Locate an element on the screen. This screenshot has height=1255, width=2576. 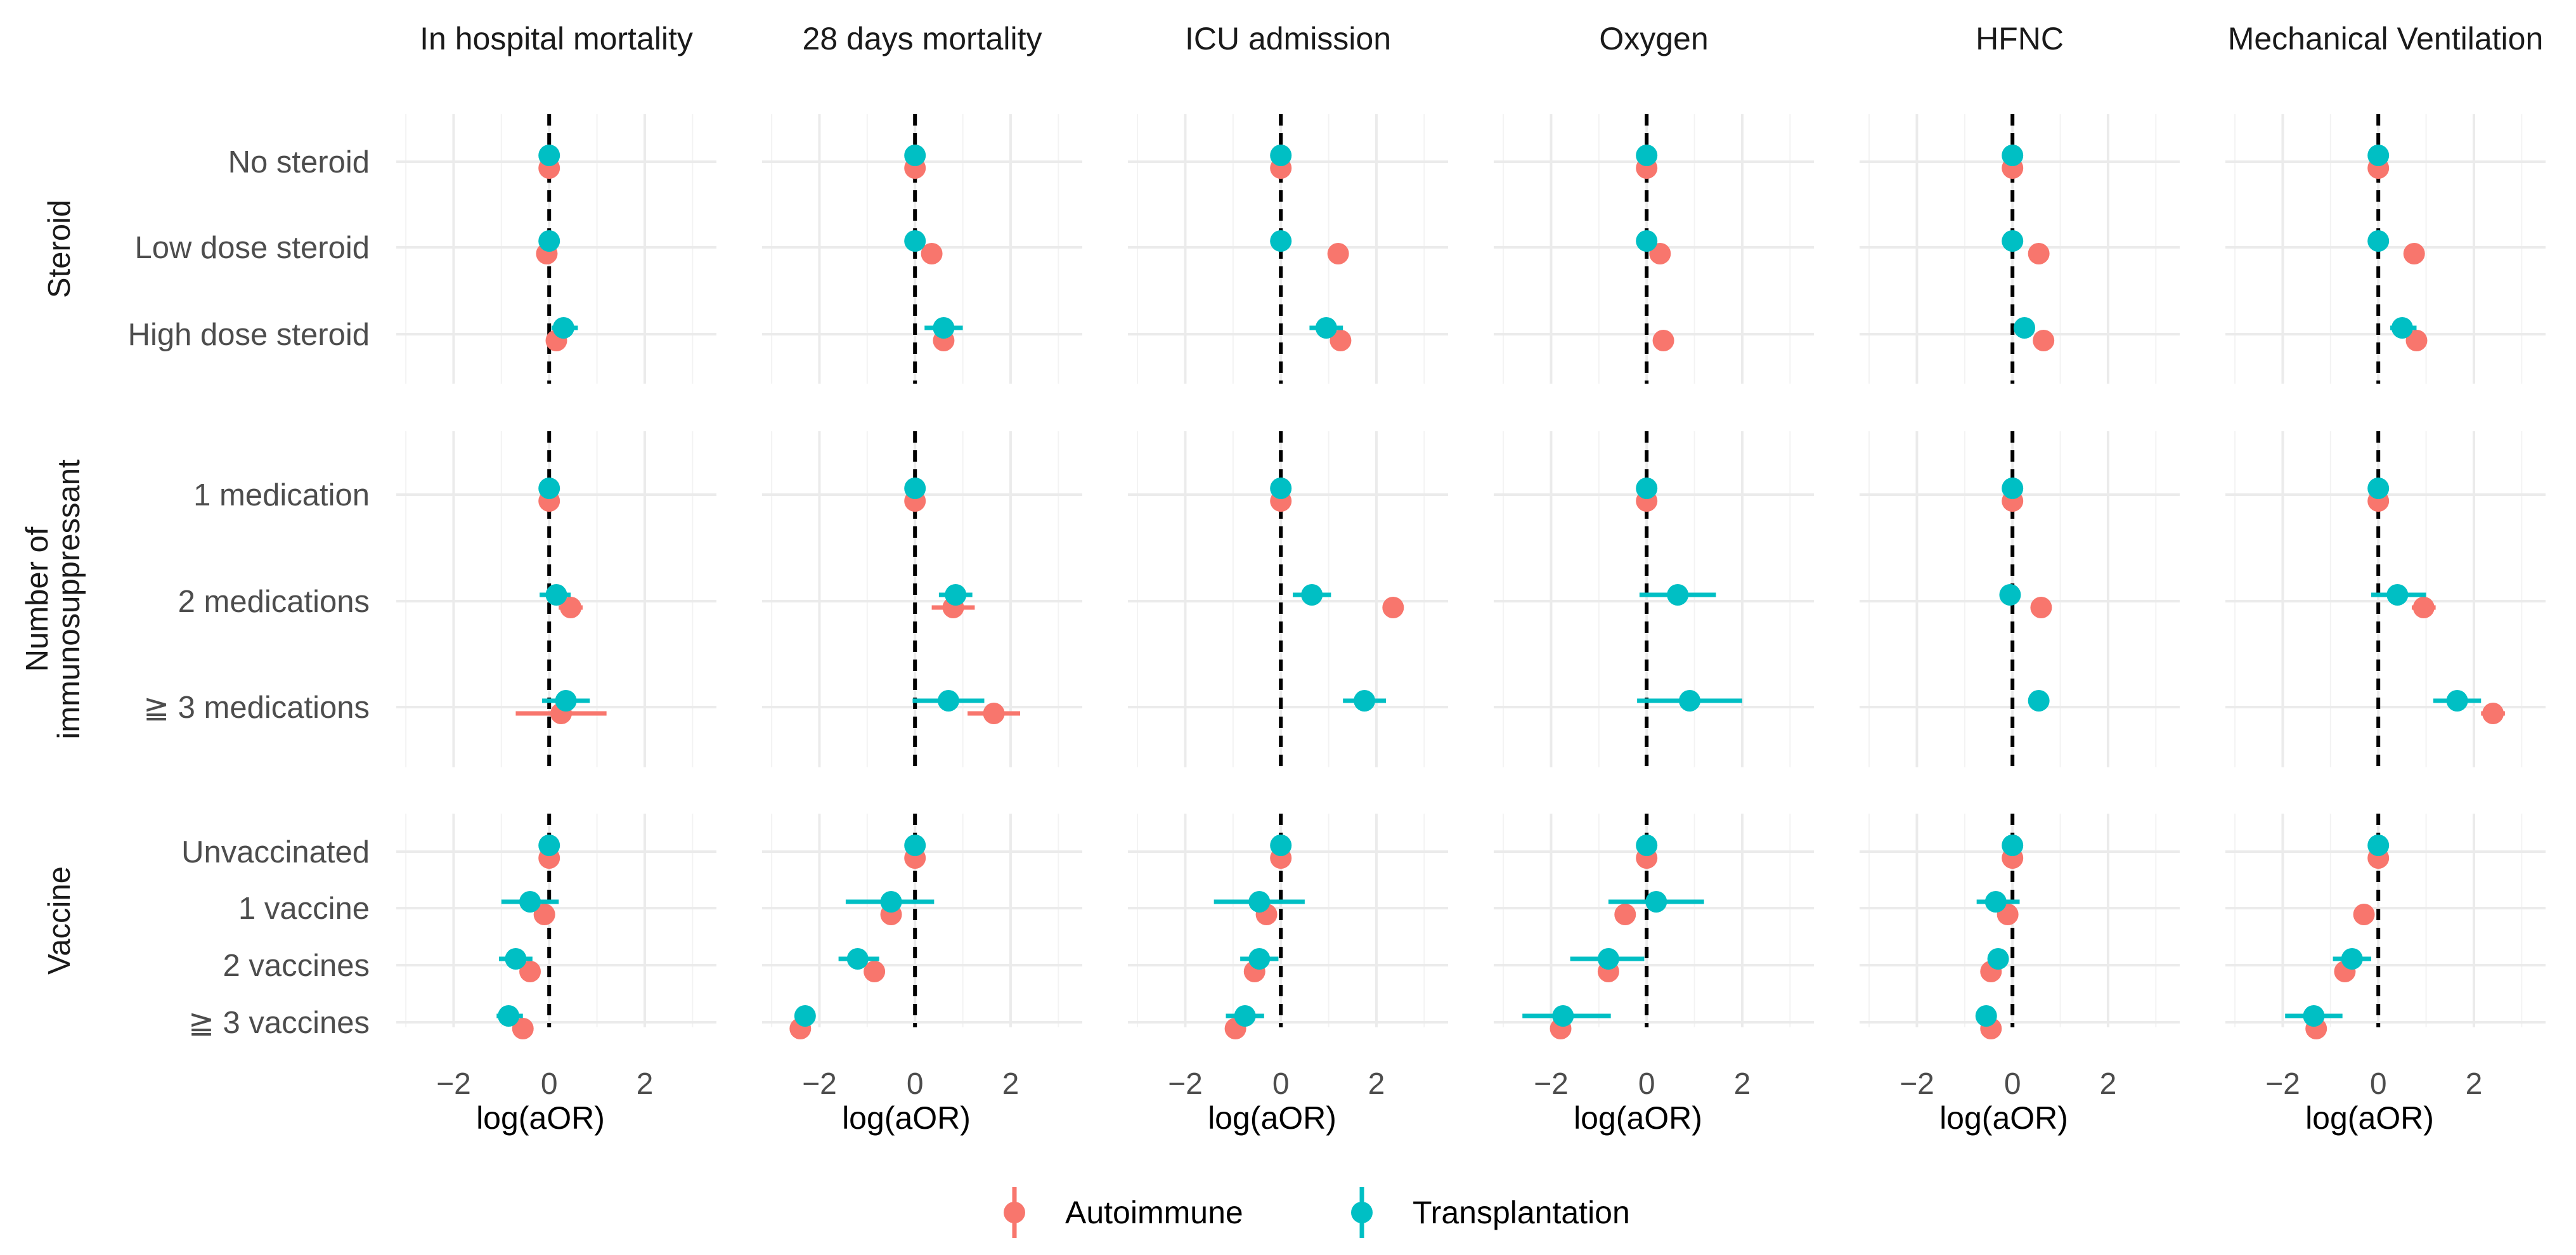
row-label: 2 vaccines is located at coordinates (296, 966).